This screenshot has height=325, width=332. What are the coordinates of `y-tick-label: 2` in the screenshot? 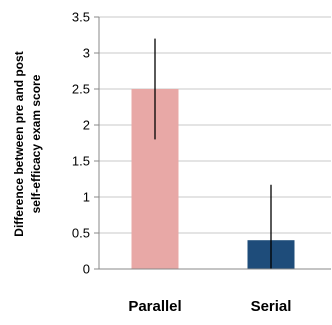 It's located at (86, 125).